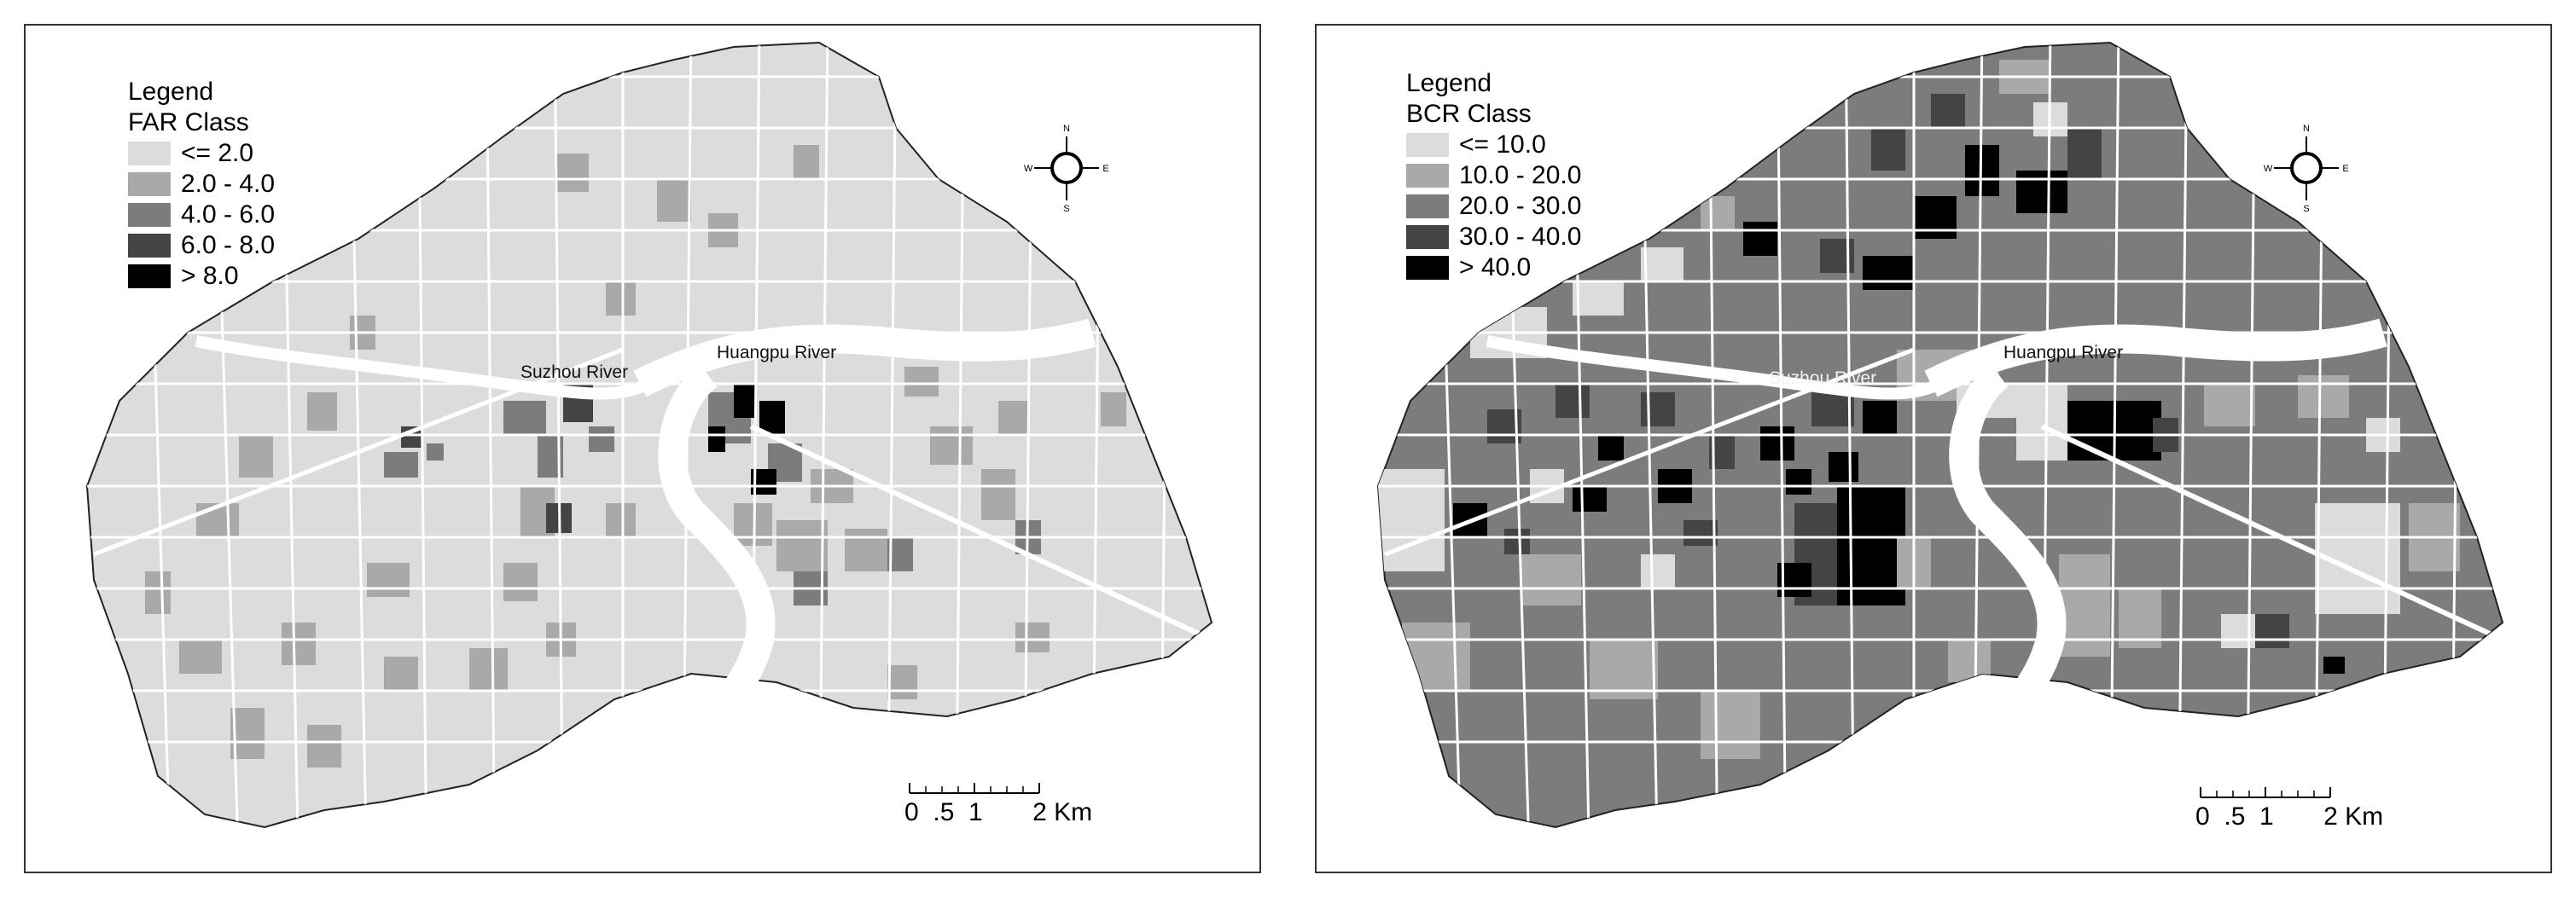 The width and height of the screenshot is (2576, 898). I want to click on legend-label: 30.0 - 40.0, so click(1520, 237).